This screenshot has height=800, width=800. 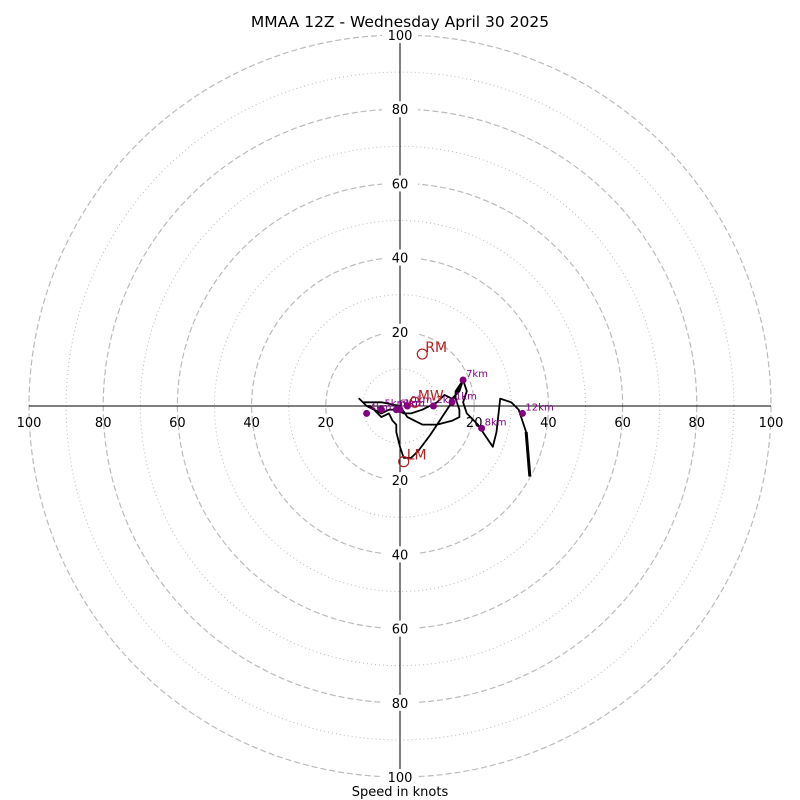 I want to click on height-marker-label: 7km, so click(x=477, y=374).